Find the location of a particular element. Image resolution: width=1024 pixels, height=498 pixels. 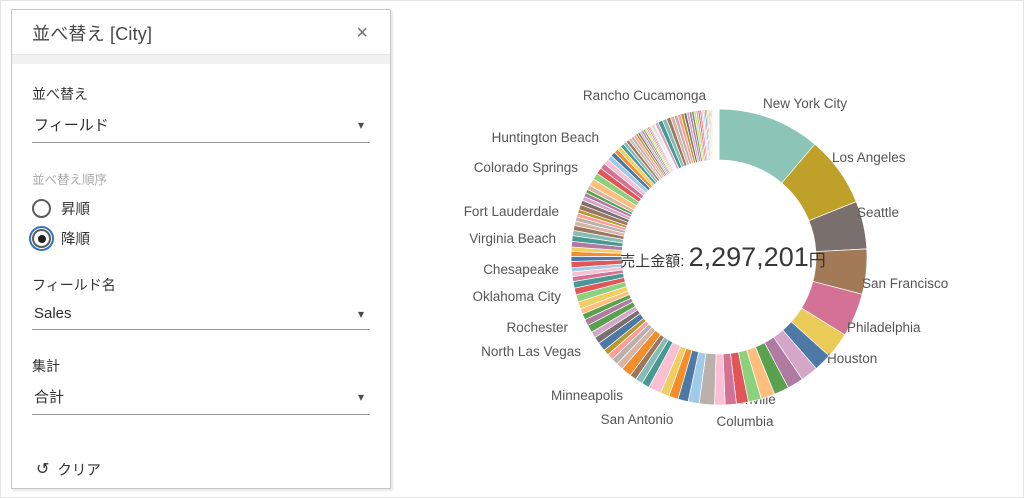

field-name-select: Sales ▾ is located at coordinates (201, 315).